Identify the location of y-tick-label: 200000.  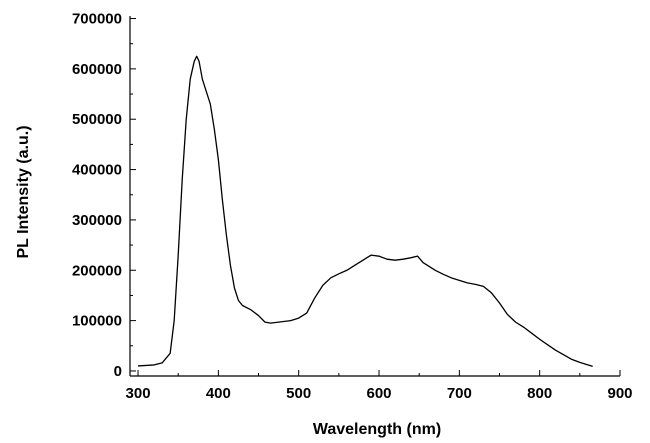
(97, 270).